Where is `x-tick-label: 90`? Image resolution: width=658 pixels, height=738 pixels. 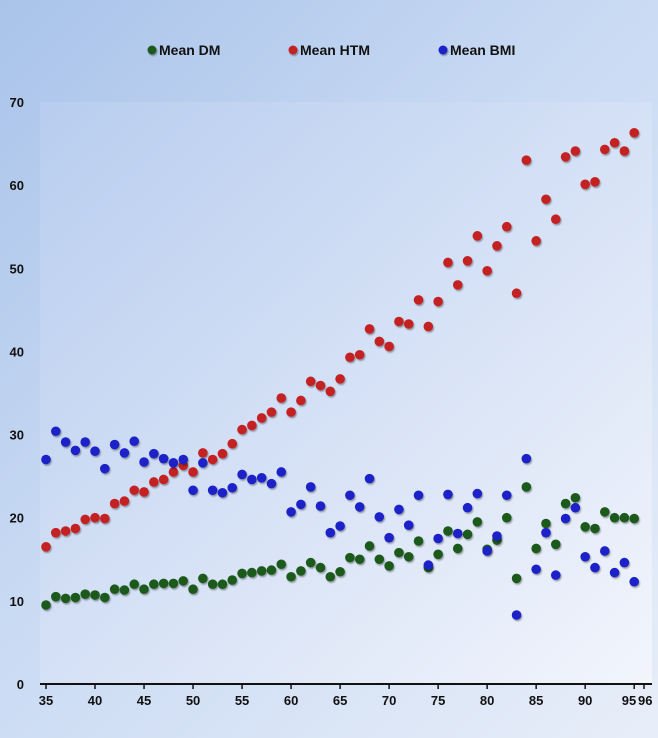 x-tick-label: 90 is located at coordinates (585, 700).